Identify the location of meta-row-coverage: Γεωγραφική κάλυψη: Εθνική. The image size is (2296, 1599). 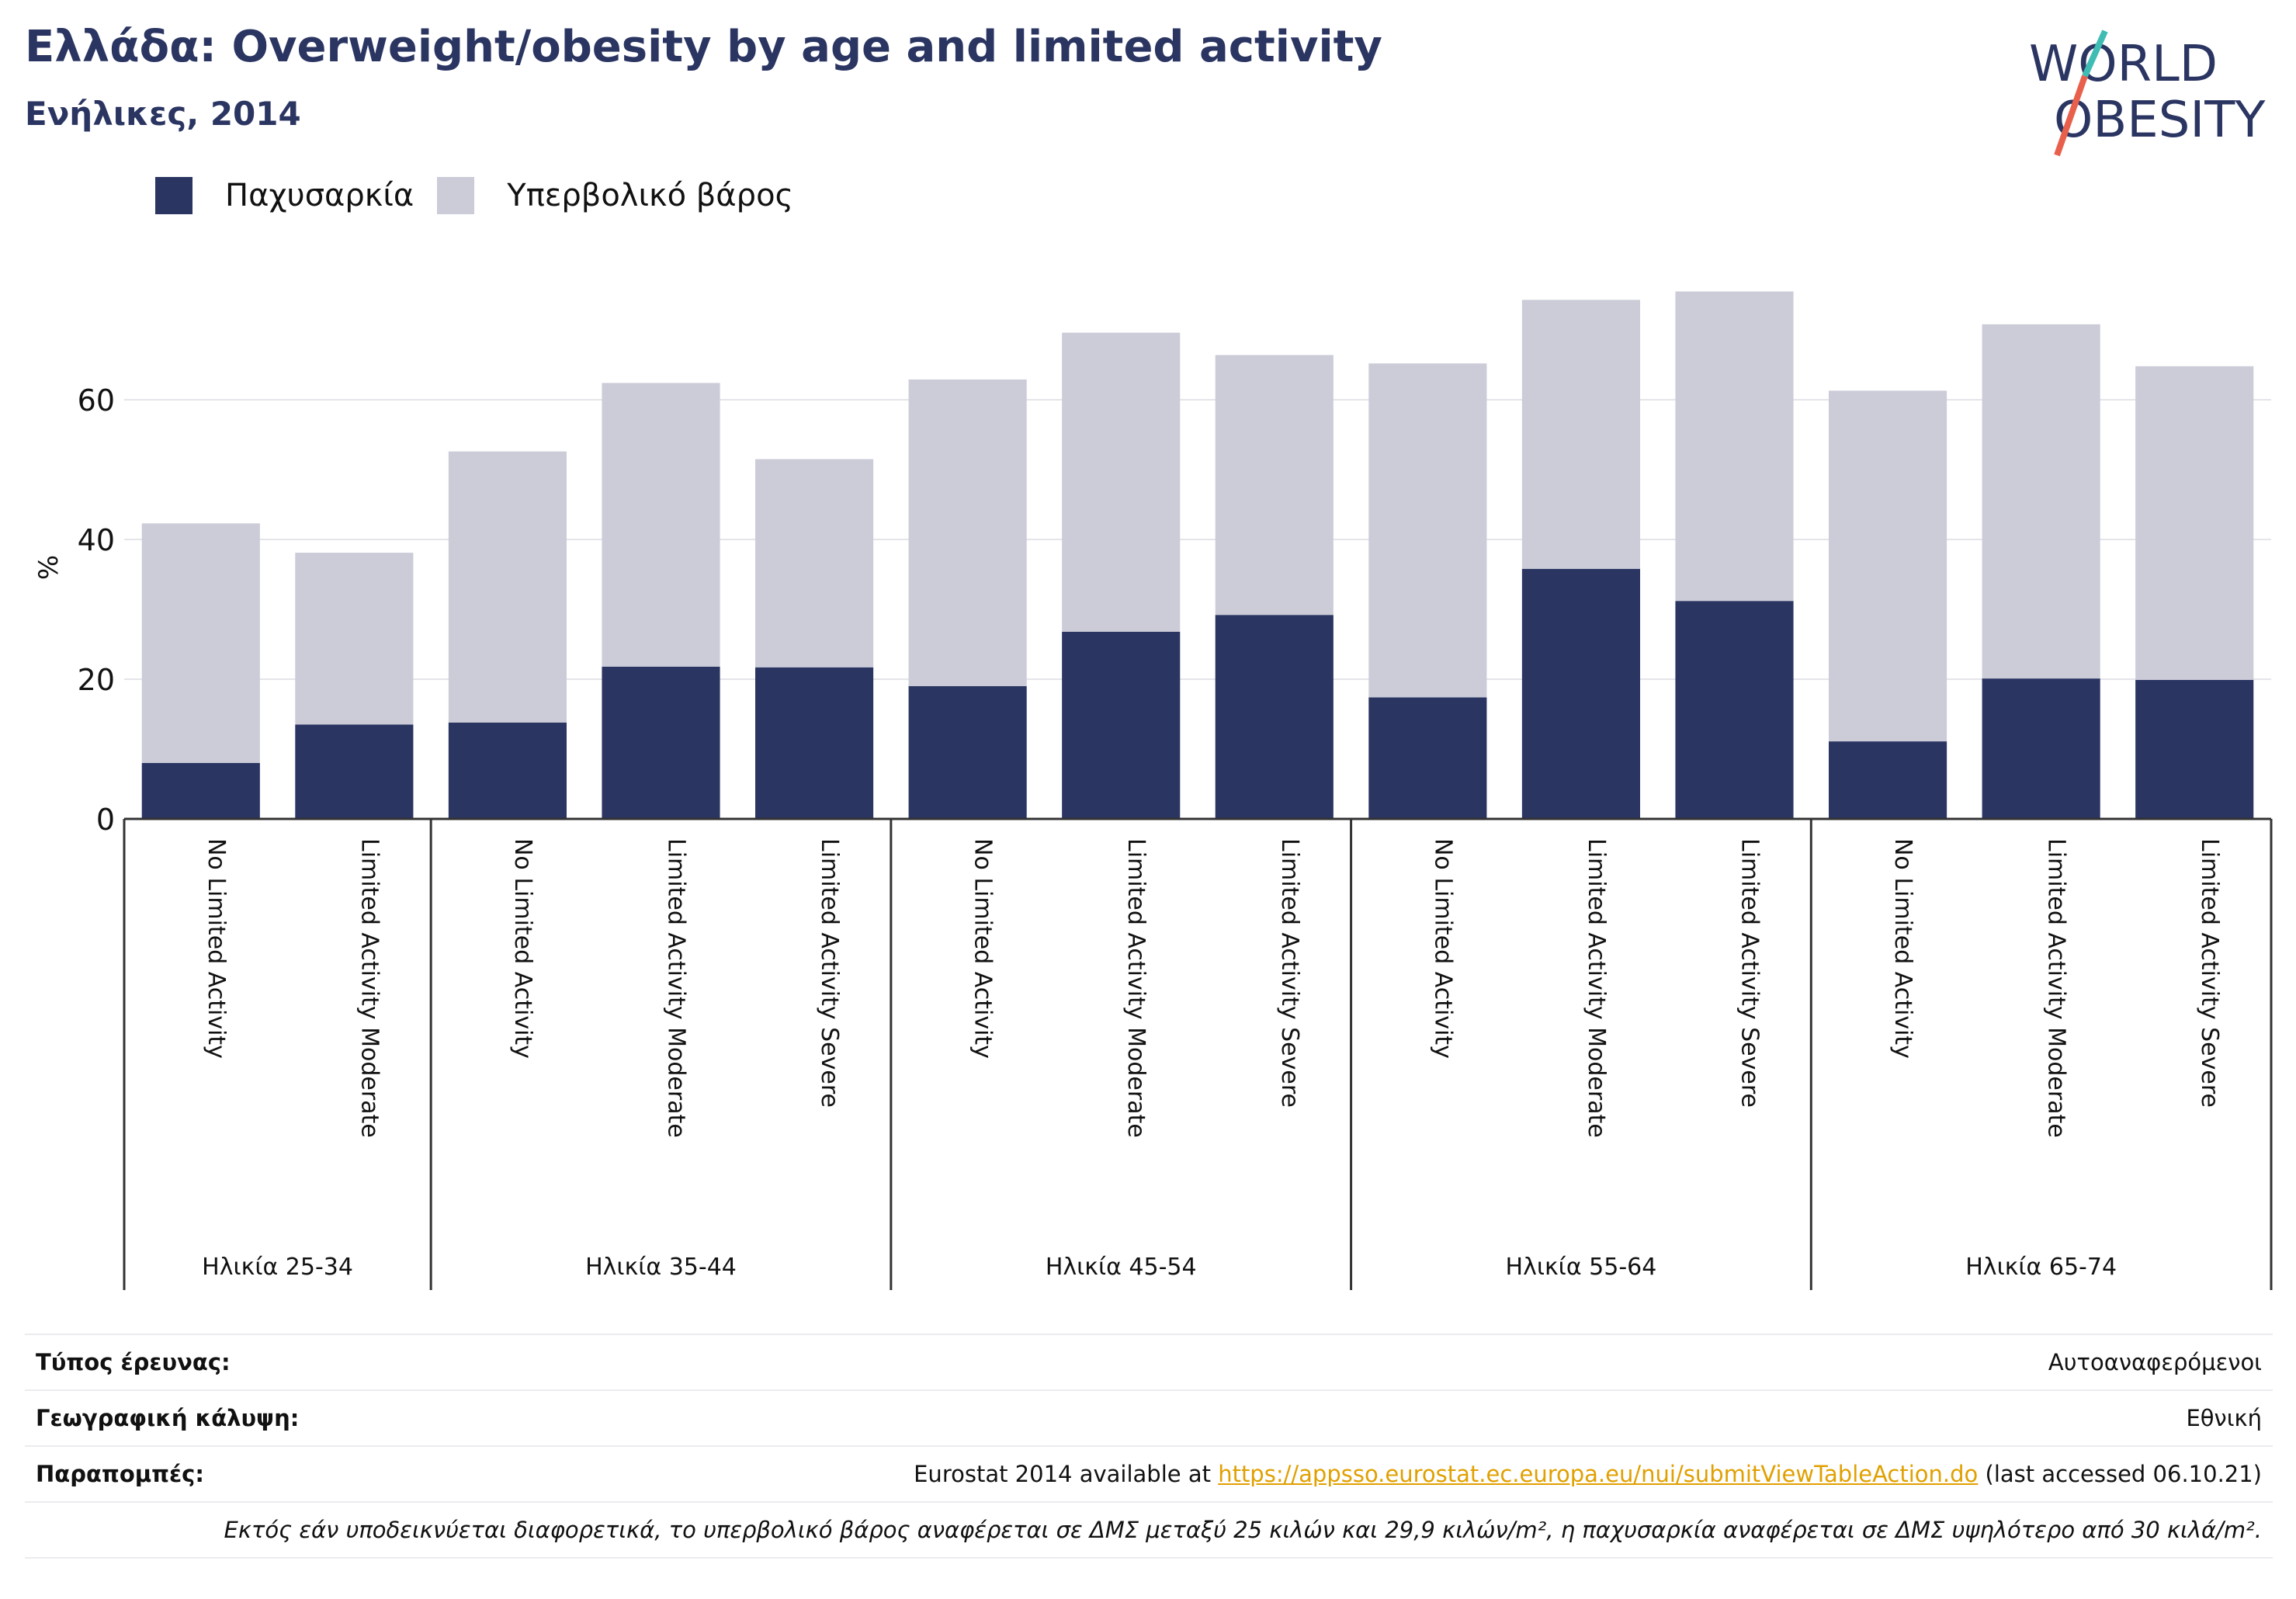
(1149, 1417).